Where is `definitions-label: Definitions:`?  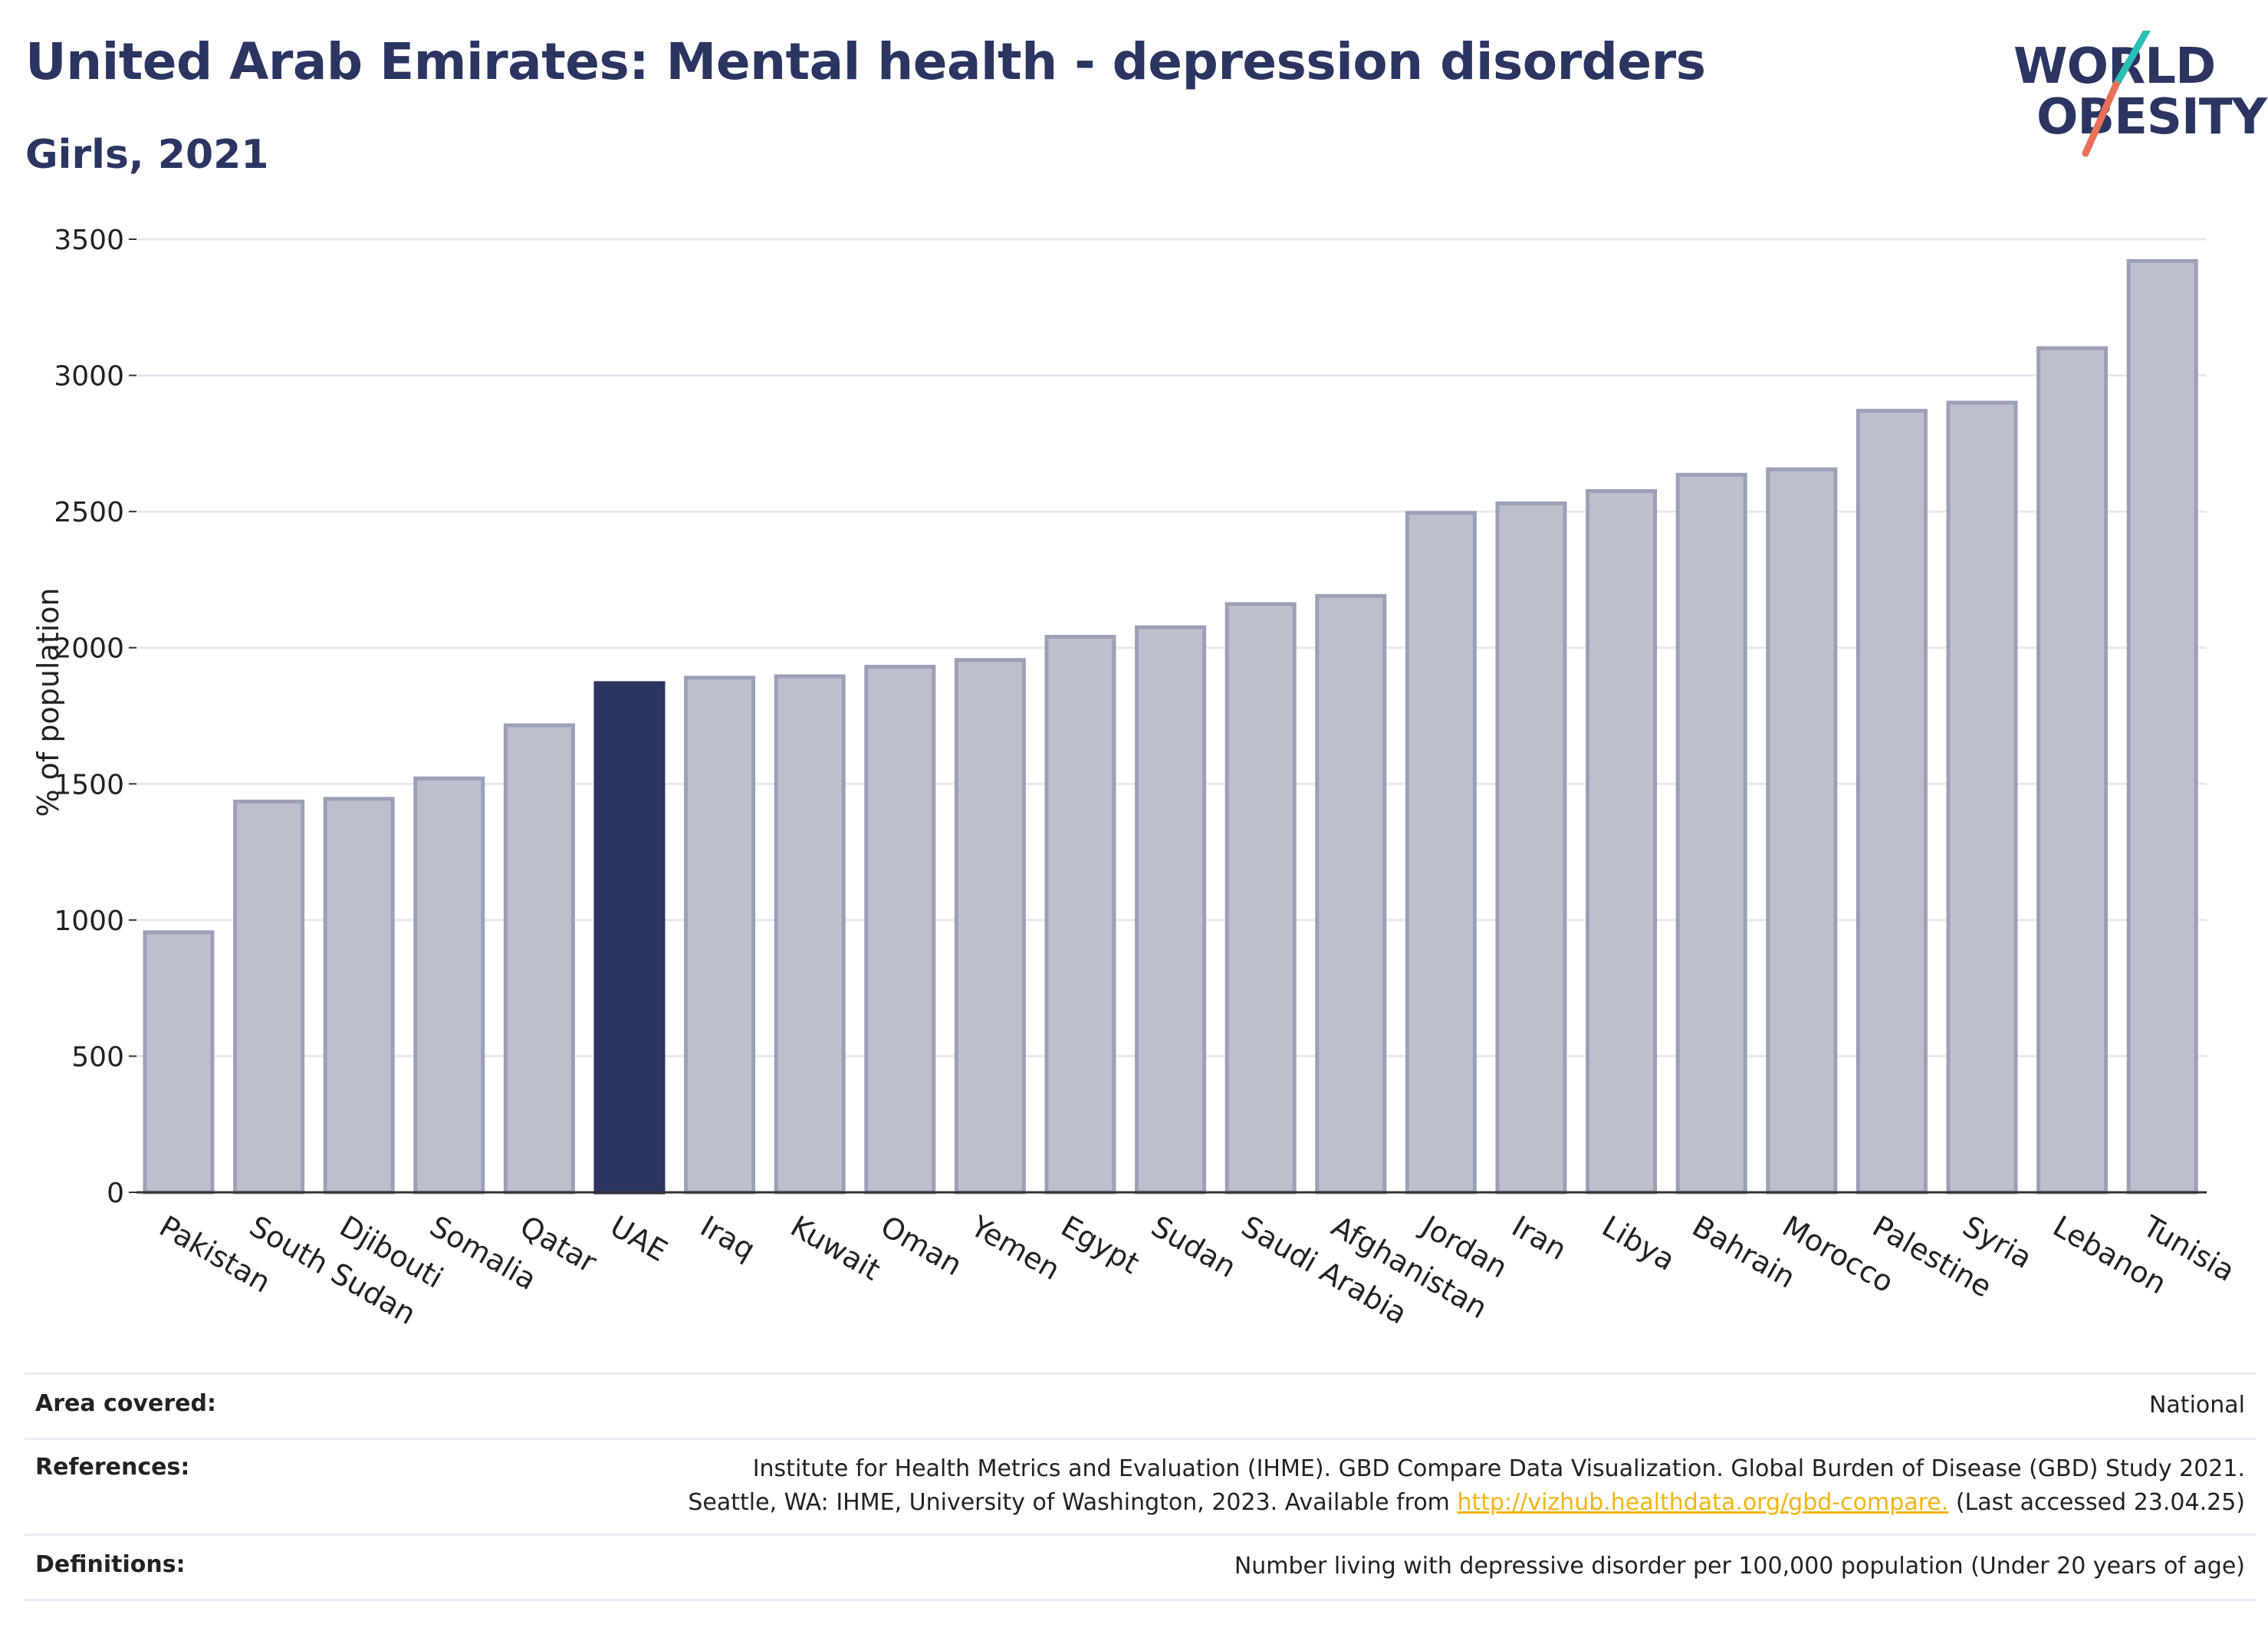
definitions-label: Definitions: is located at coordinates (110, 1565).